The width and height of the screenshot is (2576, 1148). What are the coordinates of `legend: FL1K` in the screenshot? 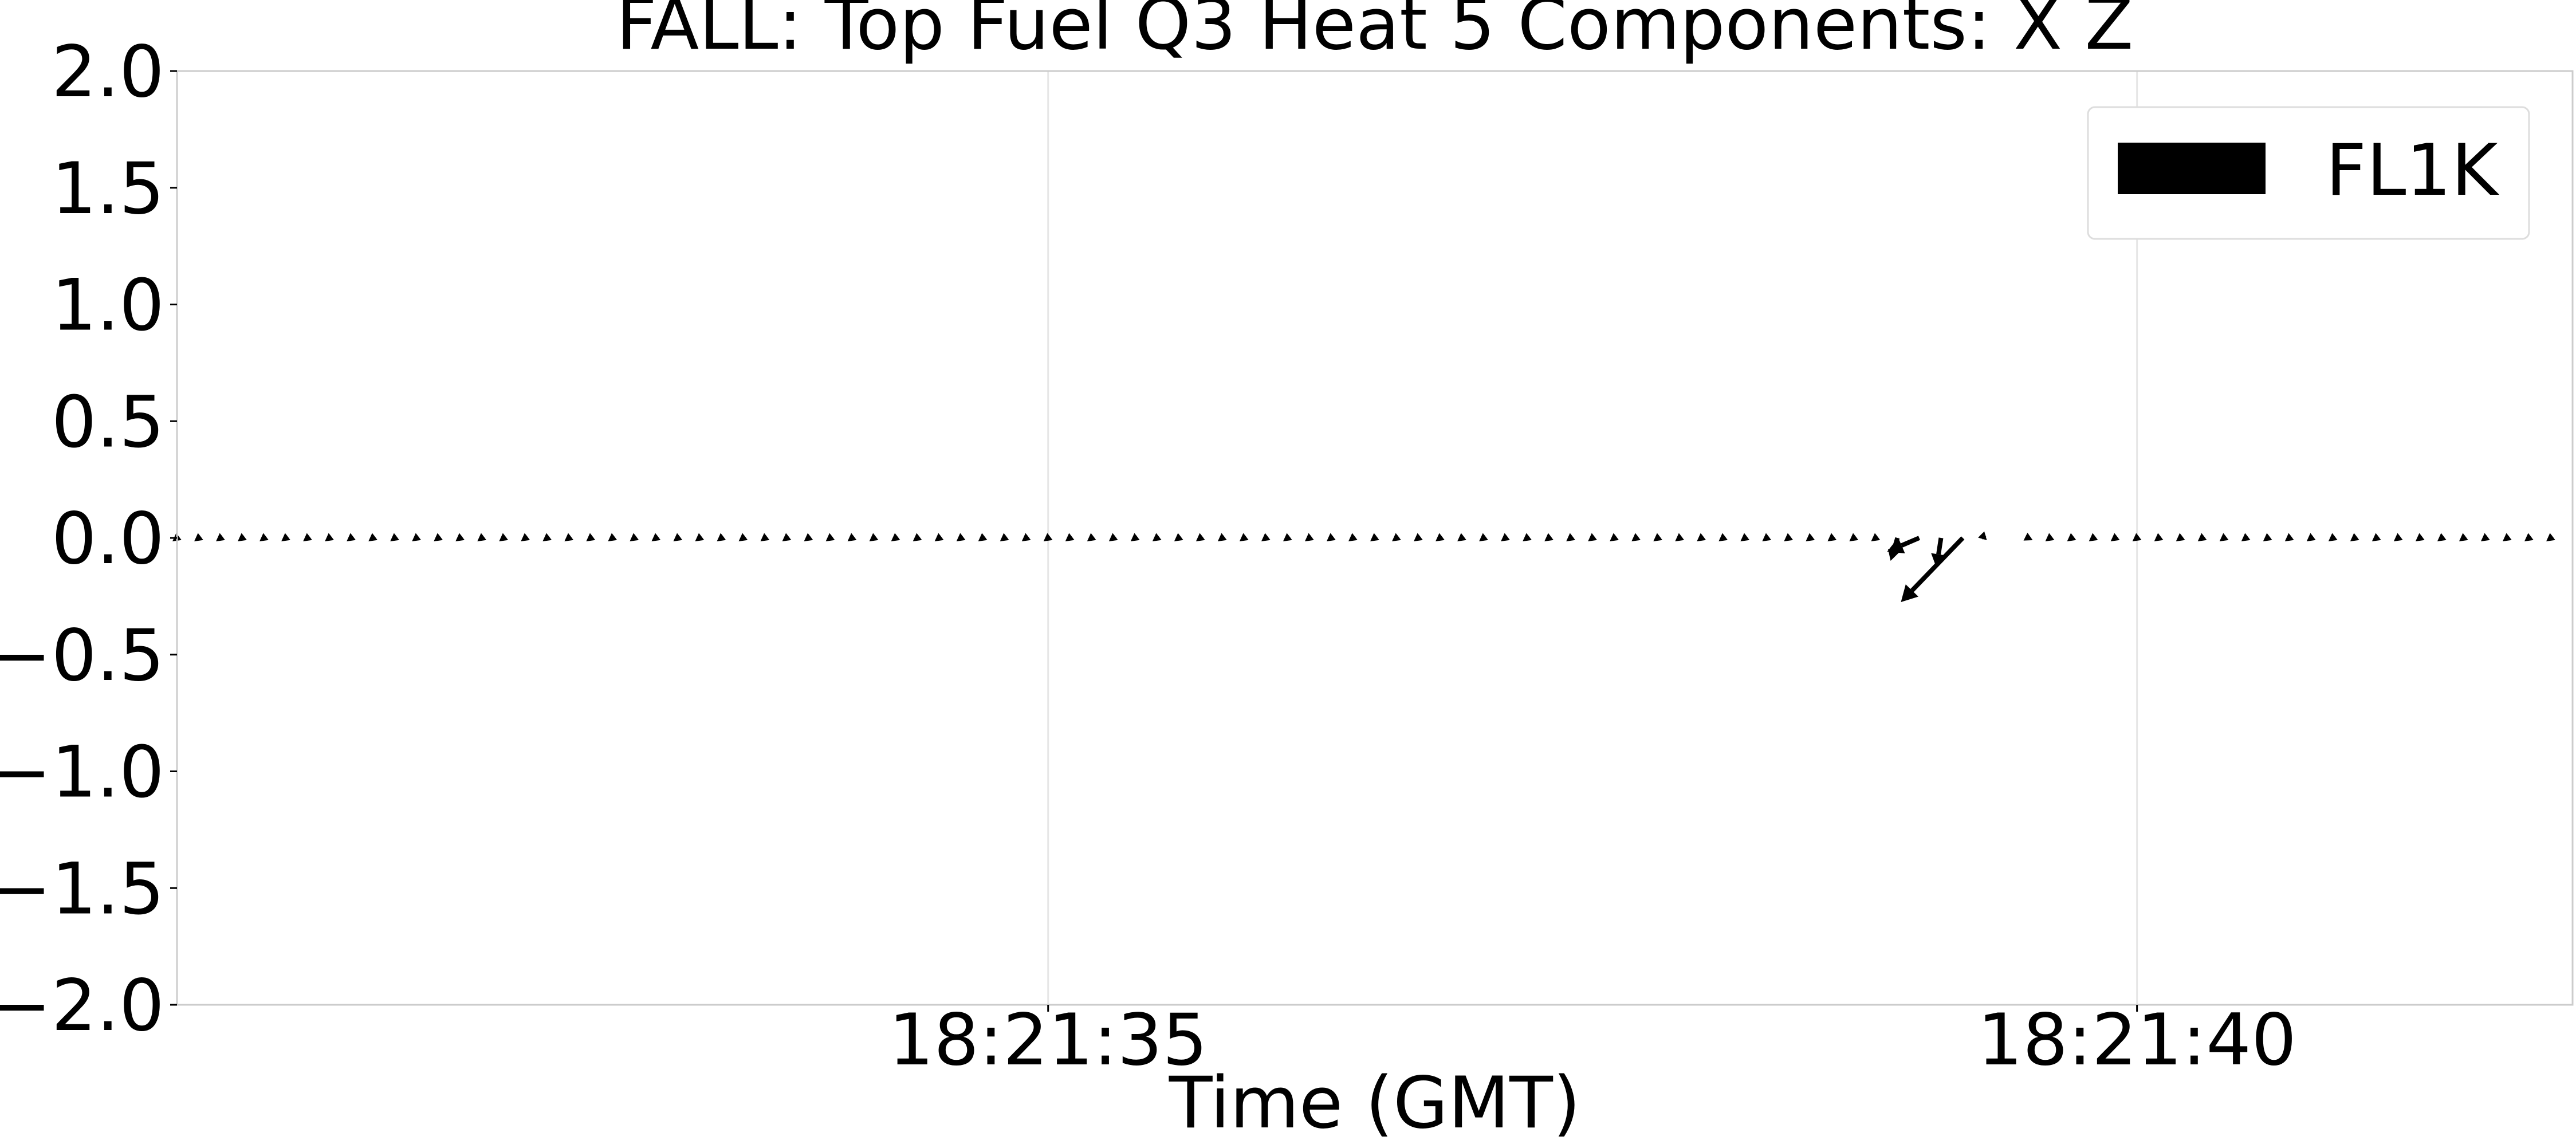 It's located at (2308, 173).